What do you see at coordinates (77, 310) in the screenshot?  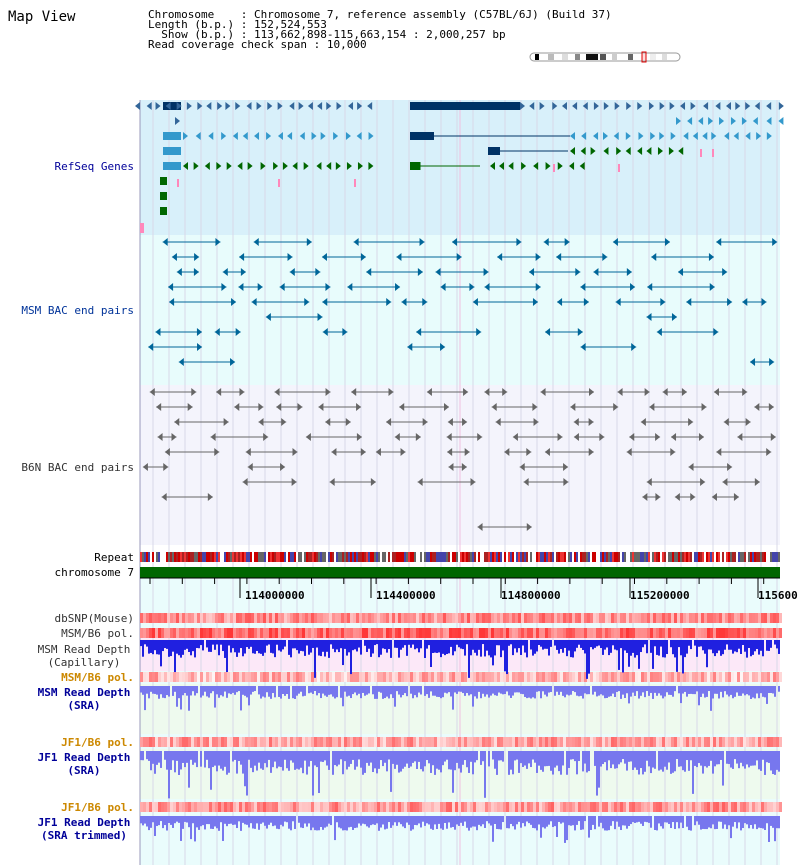 I see `track-label-msm-bac: MSM BAC end pairs` at bounding box center [77, 310].